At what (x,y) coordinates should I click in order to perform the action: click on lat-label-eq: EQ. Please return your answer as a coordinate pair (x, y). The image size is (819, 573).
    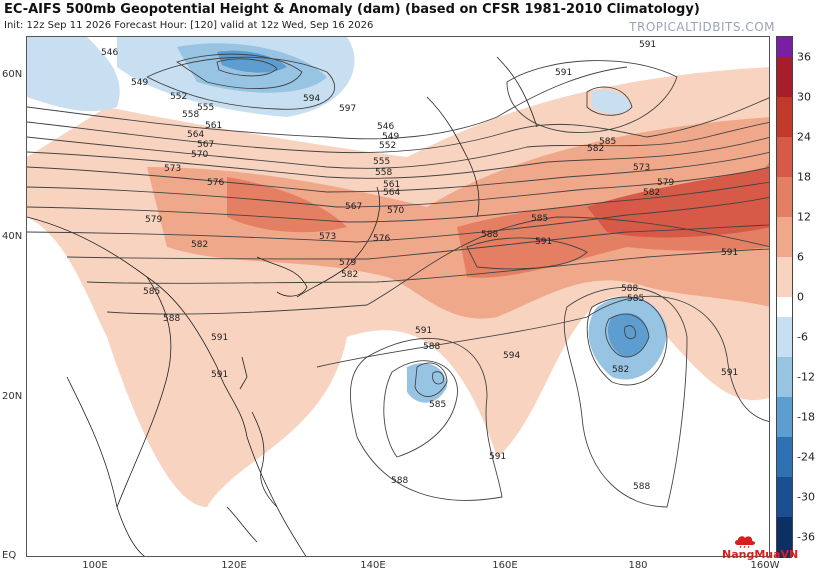
    Looking at the image, I should click on (9, 555).